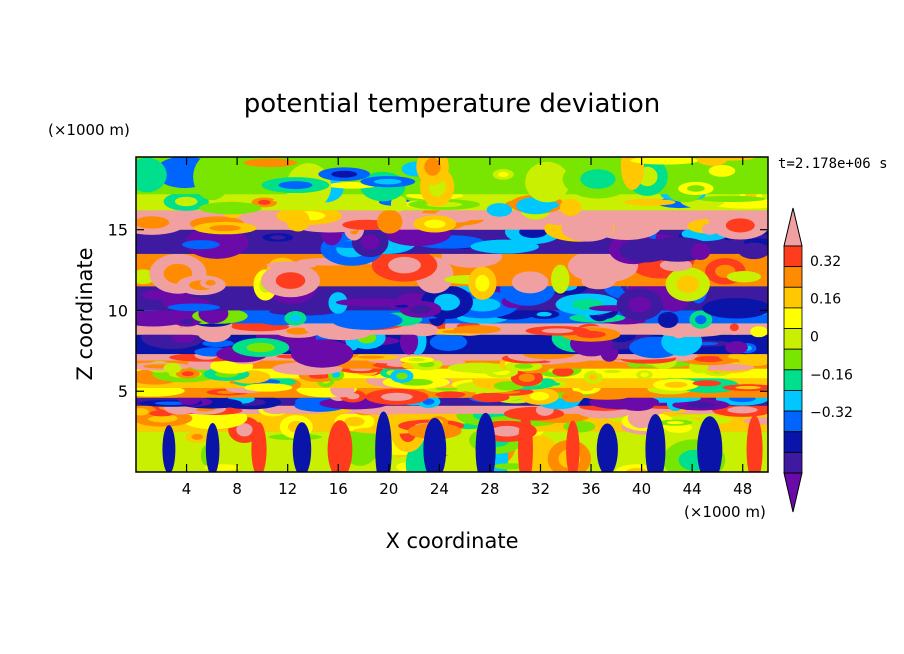  Describe the element at coordinates (833, 164) in the screenshot. I see `time-label: t=2.178e+06 s` at that location.